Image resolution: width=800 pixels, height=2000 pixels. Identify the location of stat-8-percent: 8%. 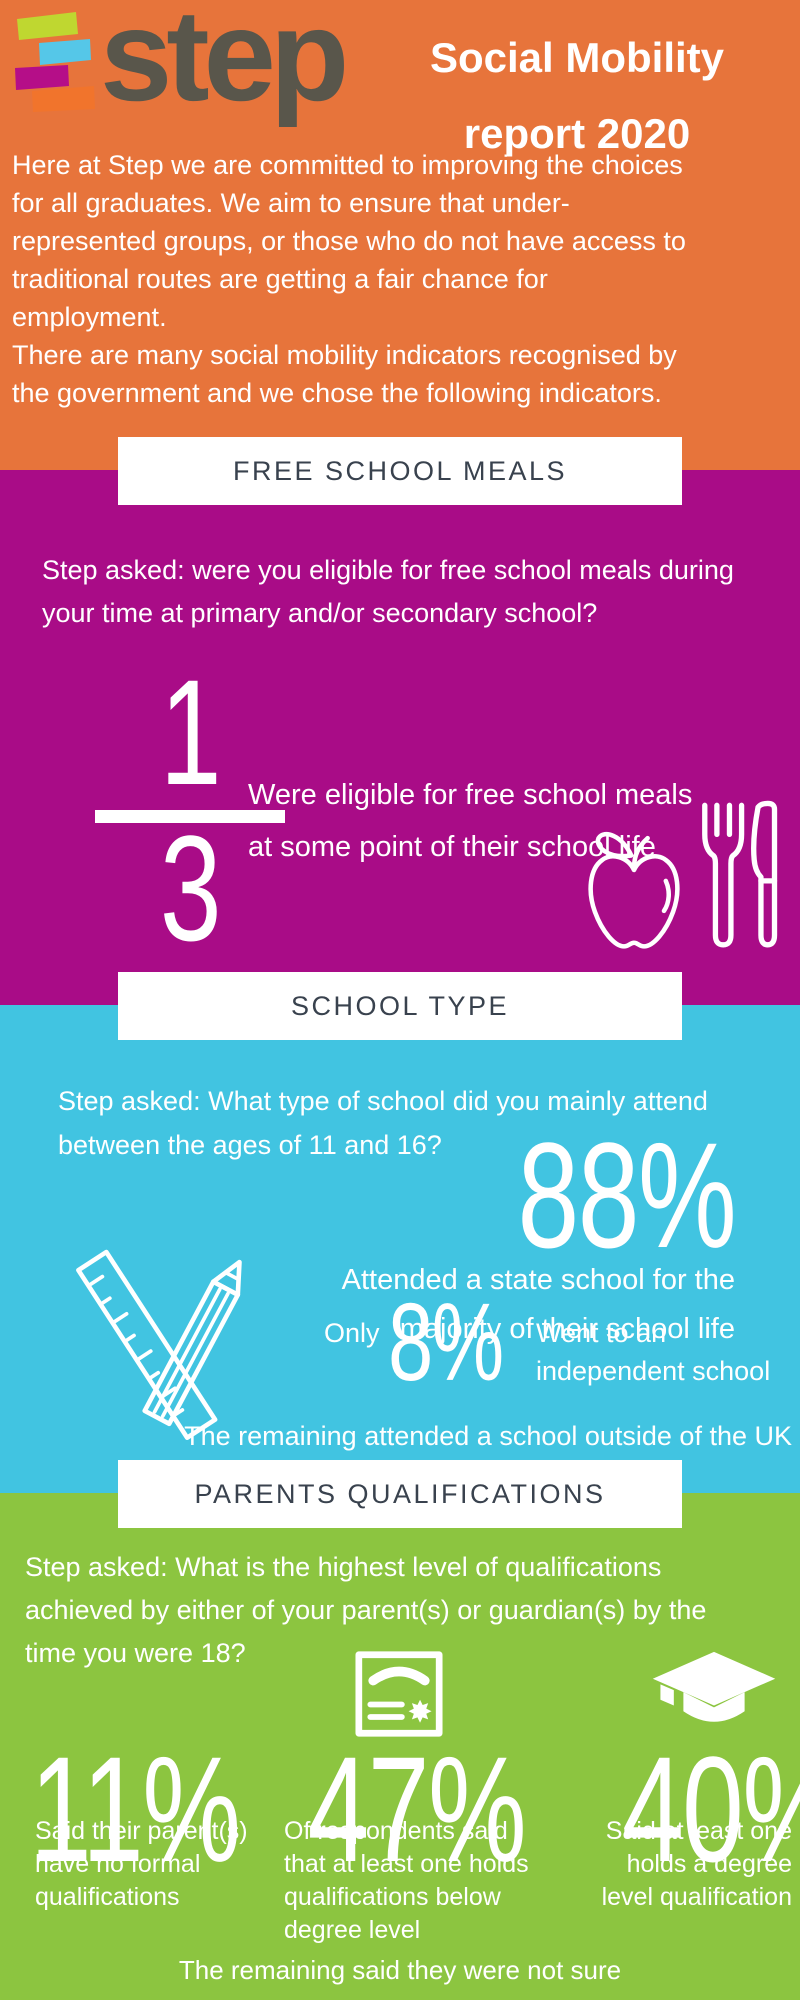
(446, 1342).